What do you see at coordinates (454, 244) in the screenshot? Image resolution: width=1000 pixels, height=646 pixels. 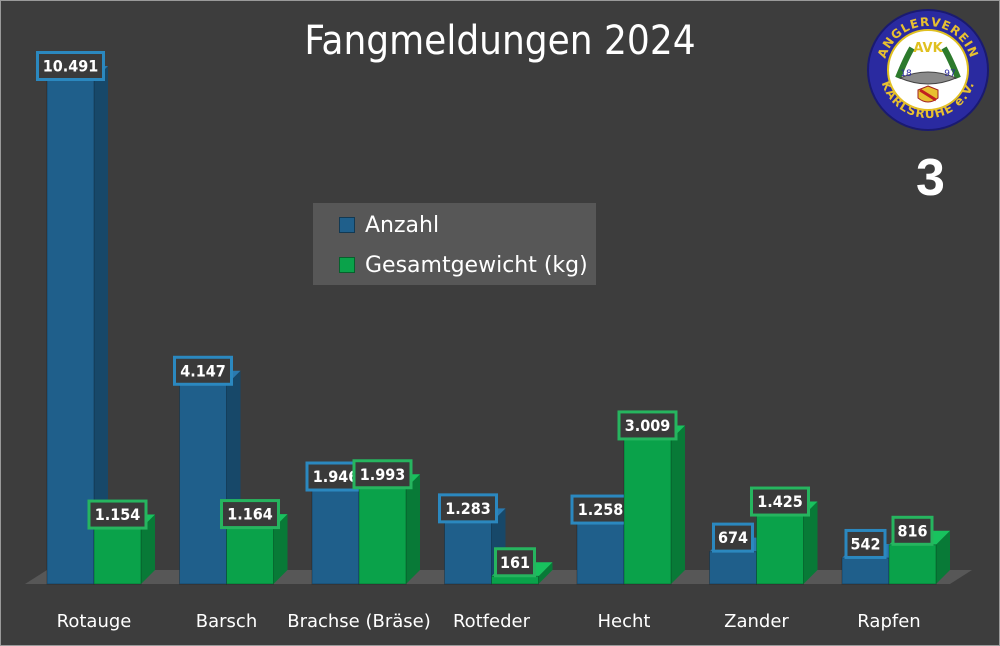 I see `chart-legend: Anzahl Gesamtgewicht (kg)` at bounding box center [454, 244].